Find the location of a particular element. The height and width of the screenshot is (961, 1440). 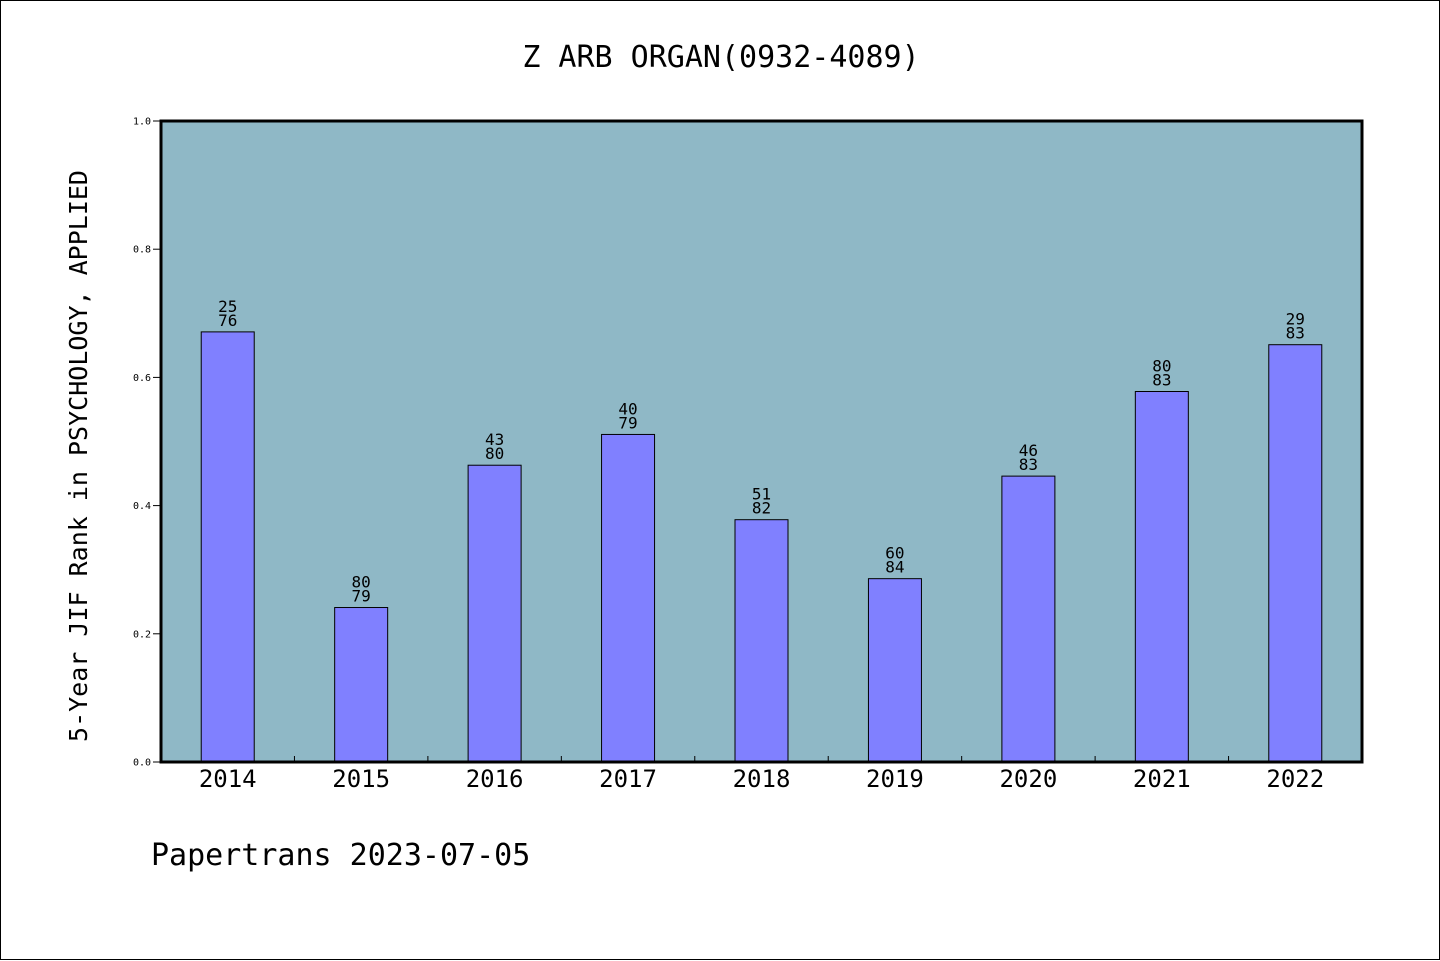

bar-label-bottom-2015: 79 is located at coordinates (361, 596).